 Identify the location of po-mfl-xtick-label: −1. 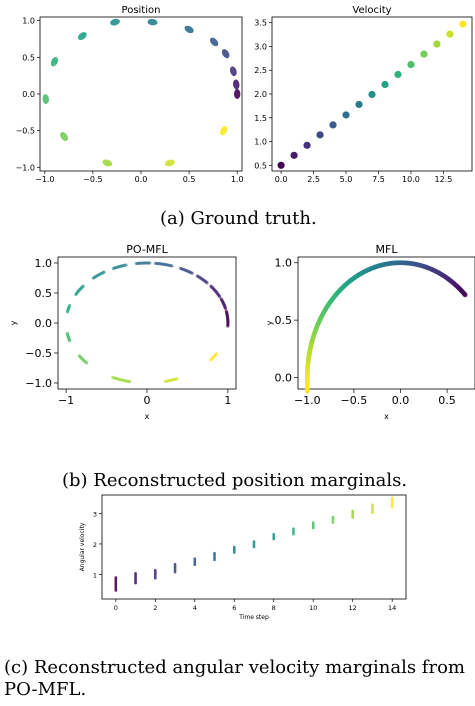
(66, 400).